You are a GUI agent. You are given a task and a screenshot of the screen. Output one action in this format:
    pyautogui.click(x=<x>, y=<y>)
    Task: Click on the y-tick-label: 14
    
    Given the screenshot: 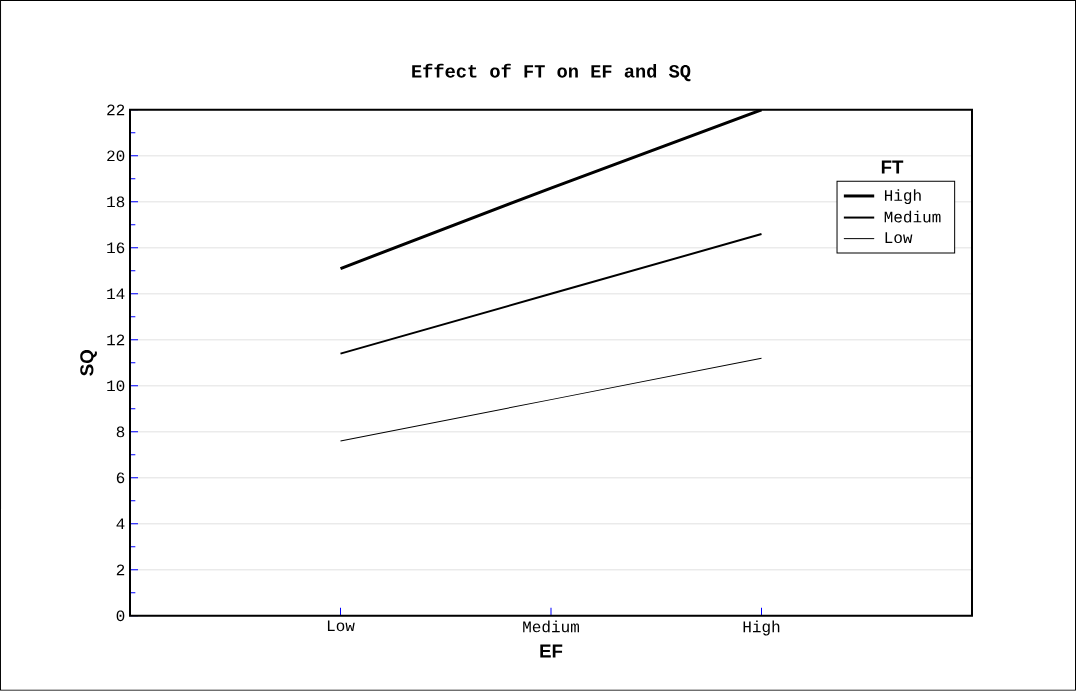 What is the action you would take?
    pyautogui.click(x=116, y=294)
    